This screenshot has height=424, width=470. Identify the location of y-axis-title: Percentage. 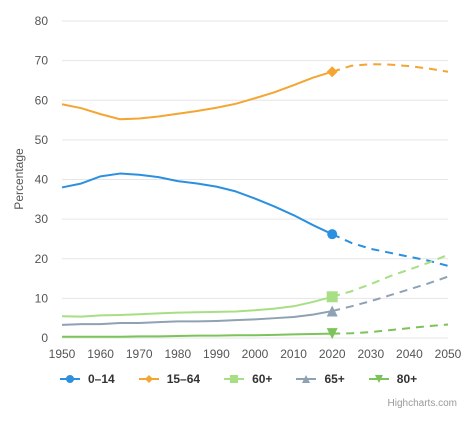
(19, 179).